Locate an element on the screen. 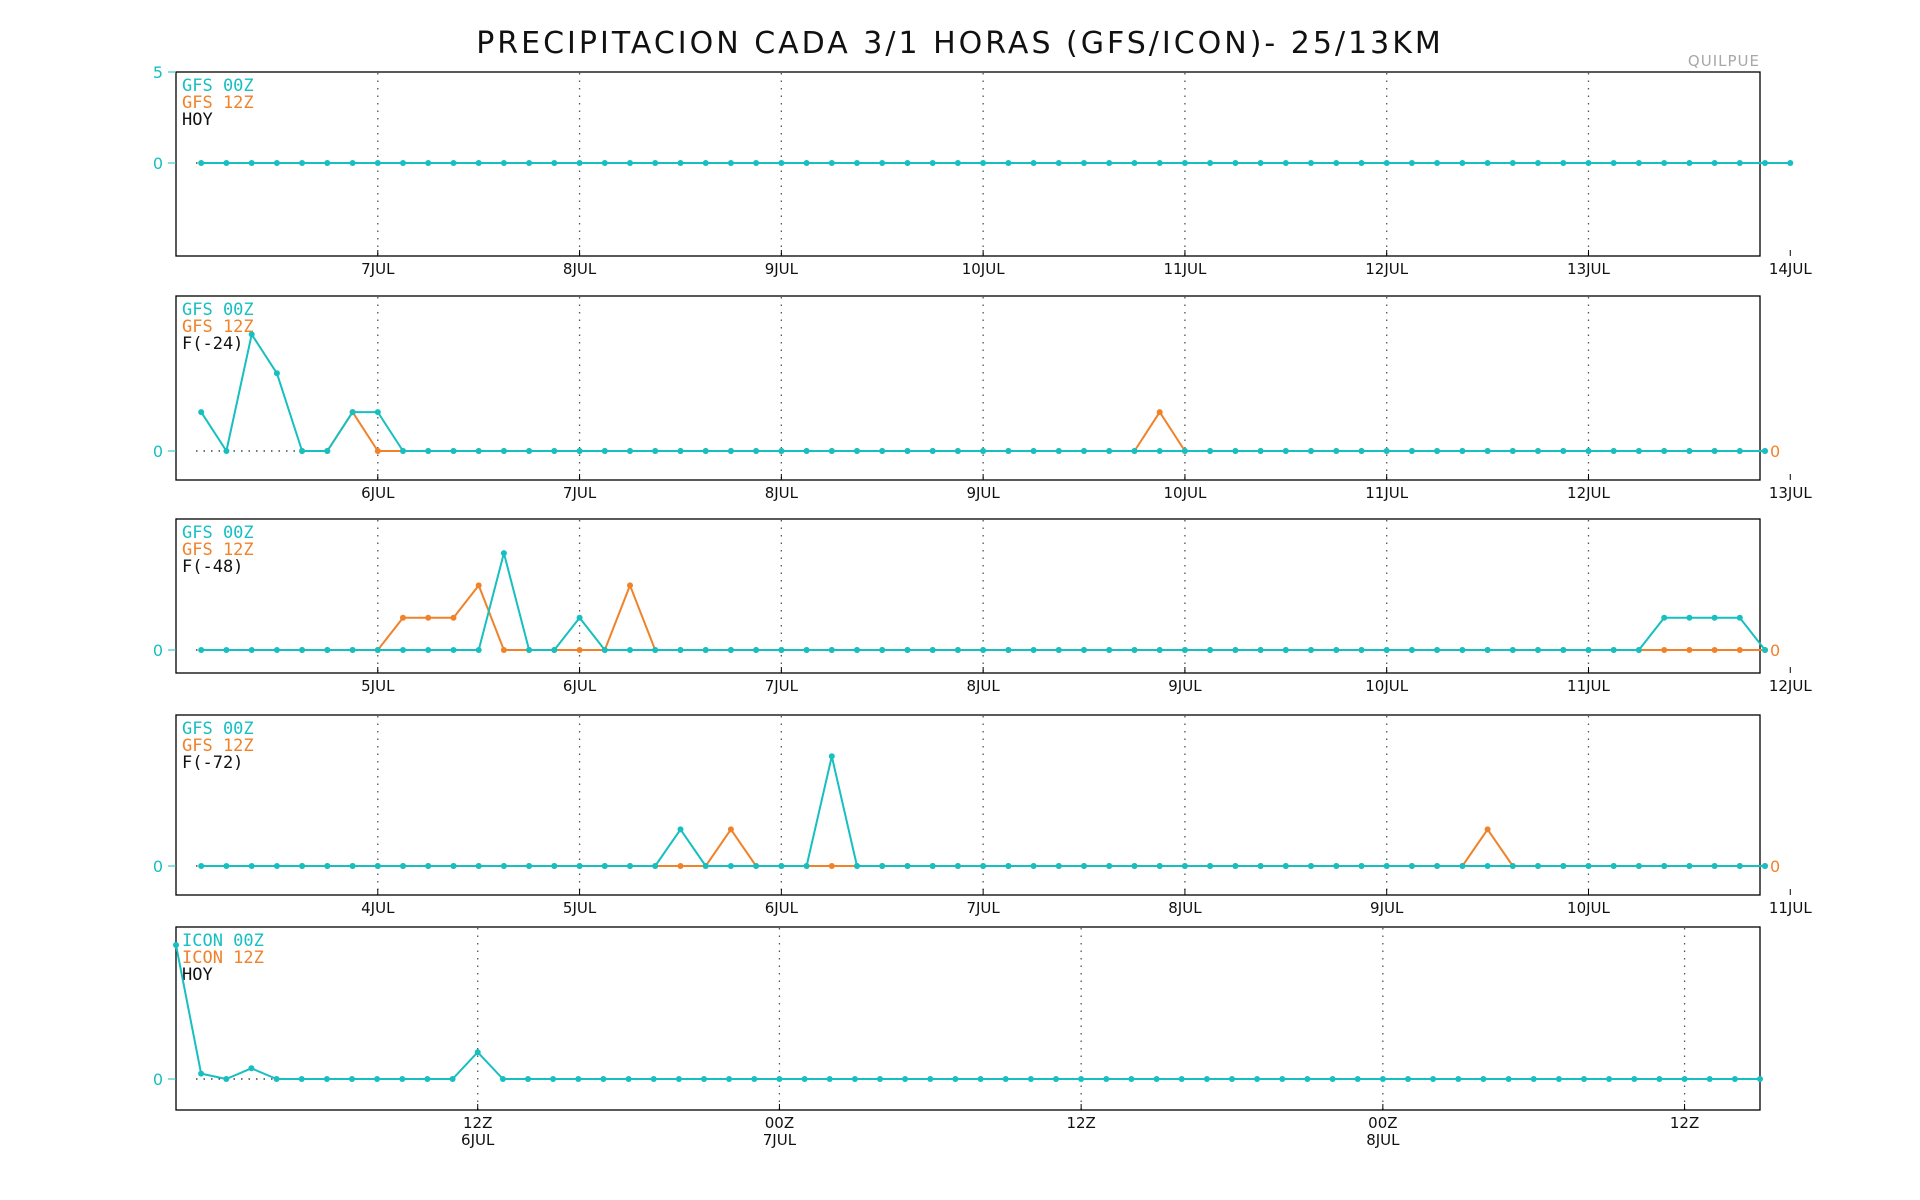 The image size is (1920, 1200). legend-entry: GFS 00Z is located at coordinates (218, 729).